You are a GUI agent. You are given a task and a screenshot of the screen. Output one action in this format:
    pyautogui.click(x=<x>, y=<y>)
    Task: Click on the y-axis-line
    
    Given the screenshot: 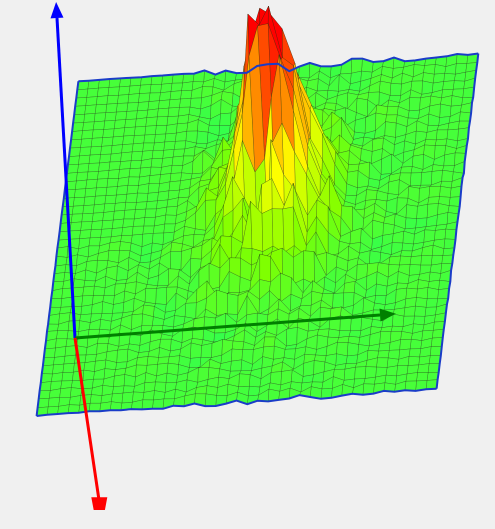 What is the action you would take?
    pyautogui.click(x=227, y=326)
    